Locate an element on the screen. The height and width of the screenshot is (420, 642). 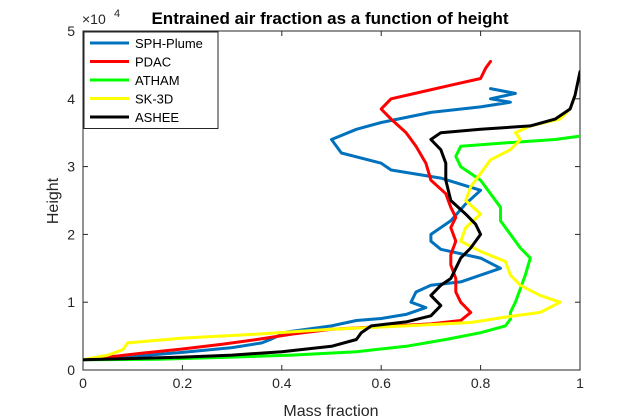
x-tick-label: 1 is located at coordinates (580, 383).